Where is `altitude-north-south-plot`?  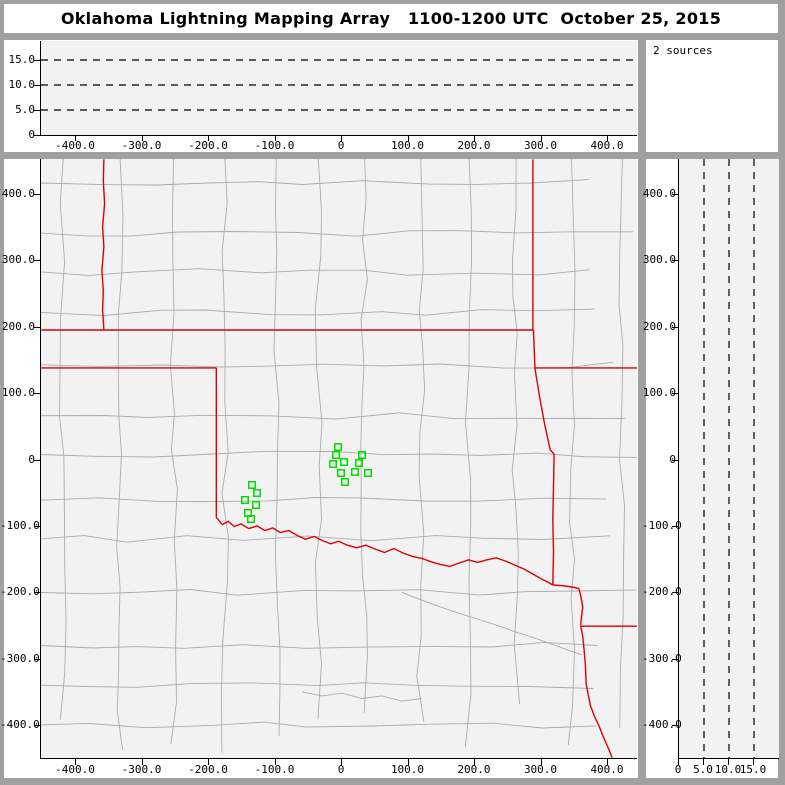
altitude-north-south-plot is located at coordinates (728, 459).